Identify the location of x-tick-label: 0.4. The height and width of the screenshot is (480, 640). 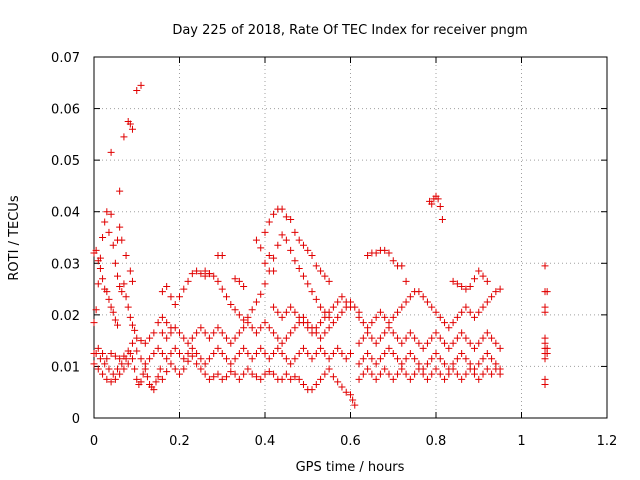
(265, 441).